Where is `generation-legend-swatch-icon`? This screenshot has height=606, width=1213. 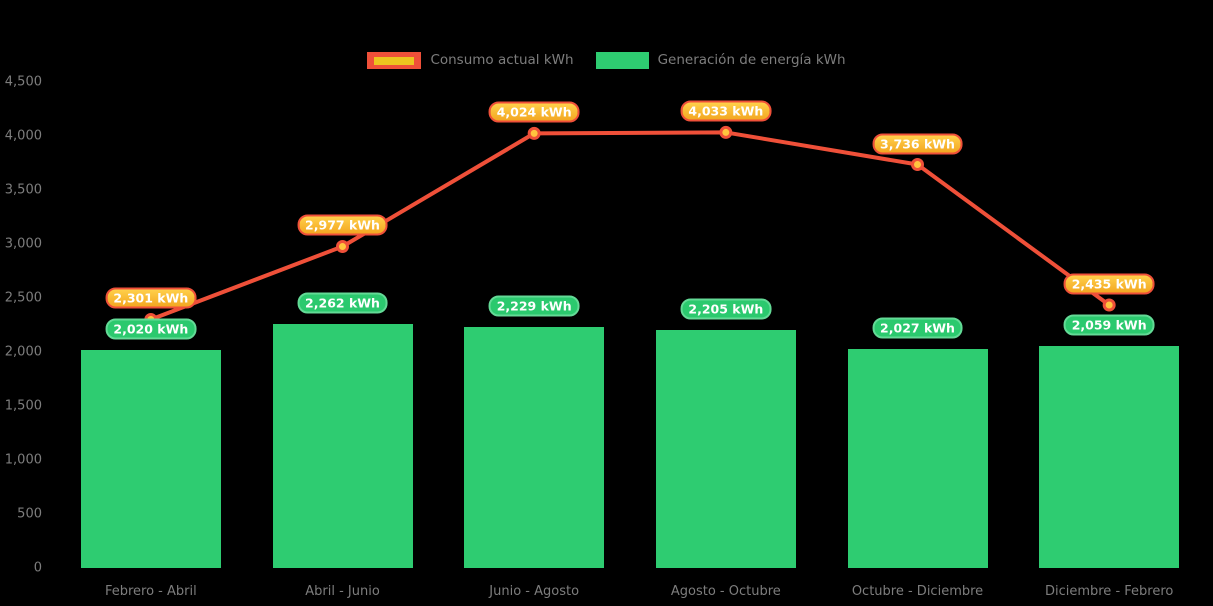 generation-legend-swatch-icon is located at coordinates (622, 60).